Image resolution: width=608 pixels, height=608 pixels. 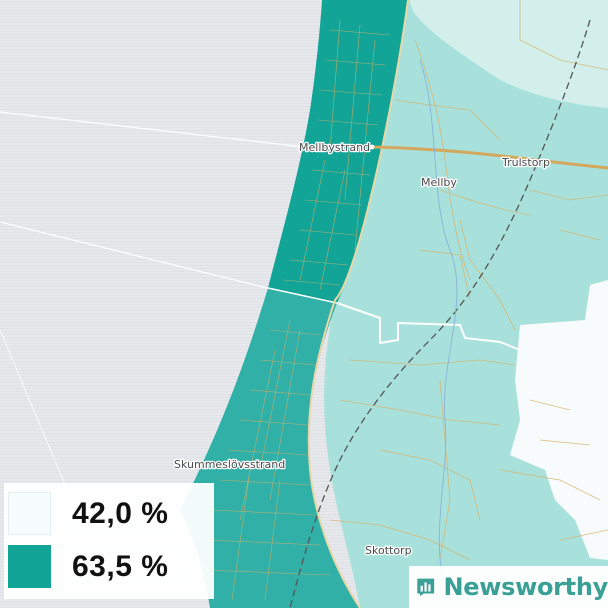 What do you see at coordinates (120, 566) in the screenshot?
I see `legend-label: 63,5 %` at bounding box center [120, 566].